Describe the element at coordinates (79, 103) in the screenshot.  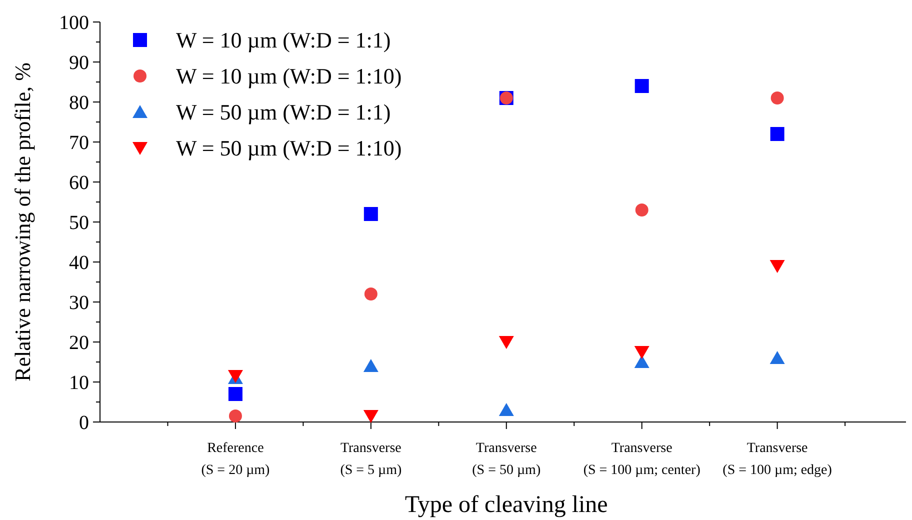
I see `y-tick-label: 80` at that location.